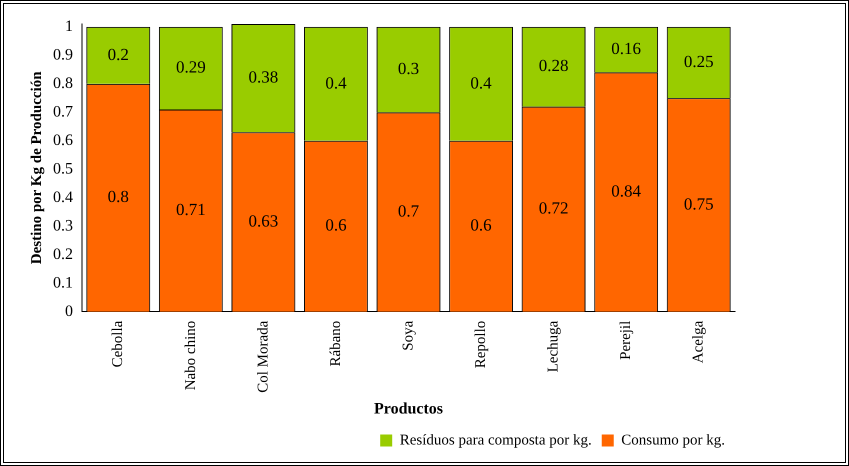 The image size is (849, 466). What do you see at coordinates (190, 355) in the screenshot?
I see `x-tick-label: Nabo chino` at bounding box center [190, 355].